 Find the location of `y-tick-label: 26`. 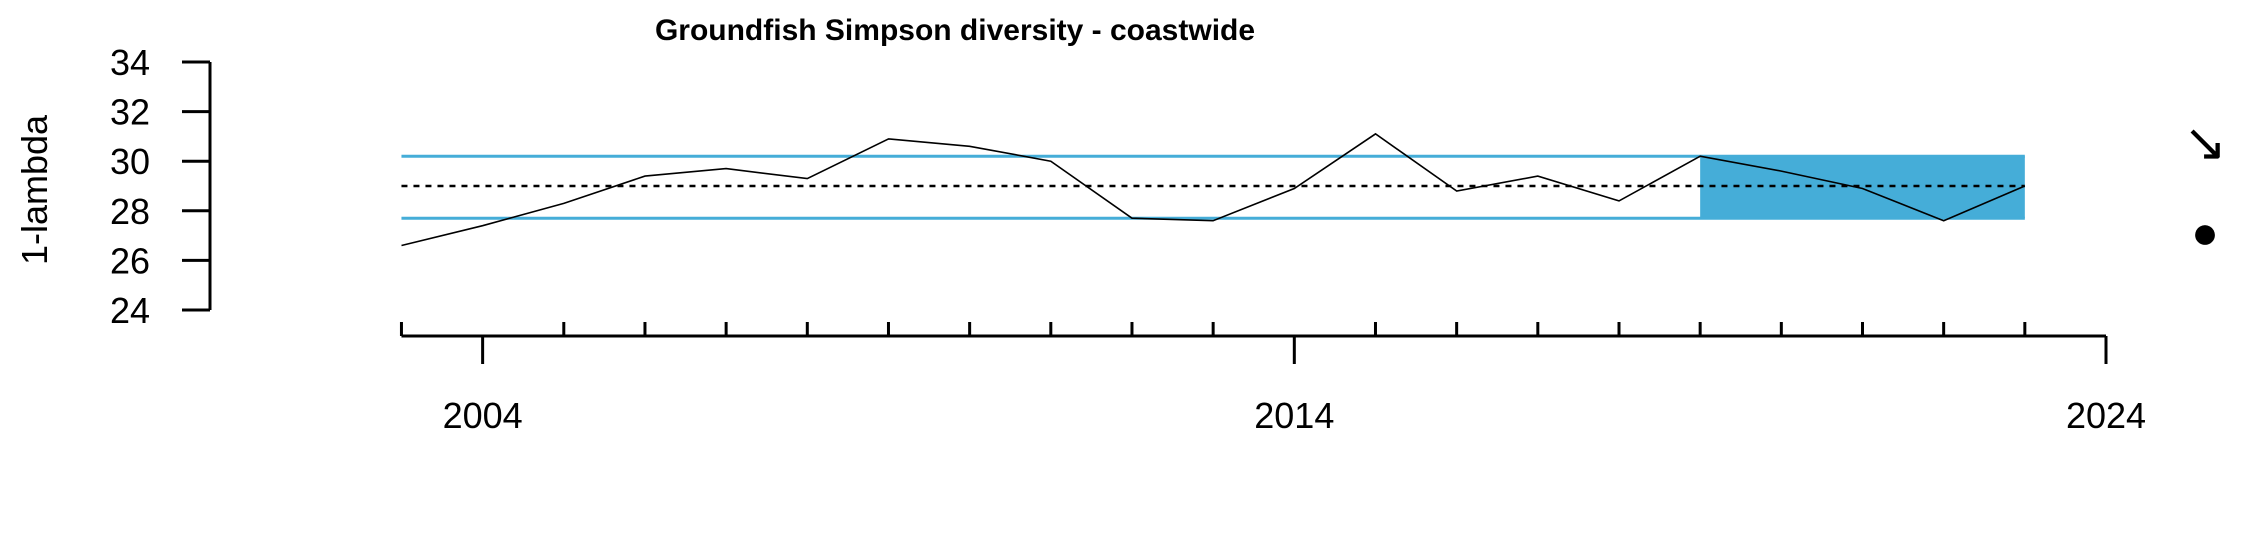

y-tick-label: 26 is located at coordinates (130, 260).